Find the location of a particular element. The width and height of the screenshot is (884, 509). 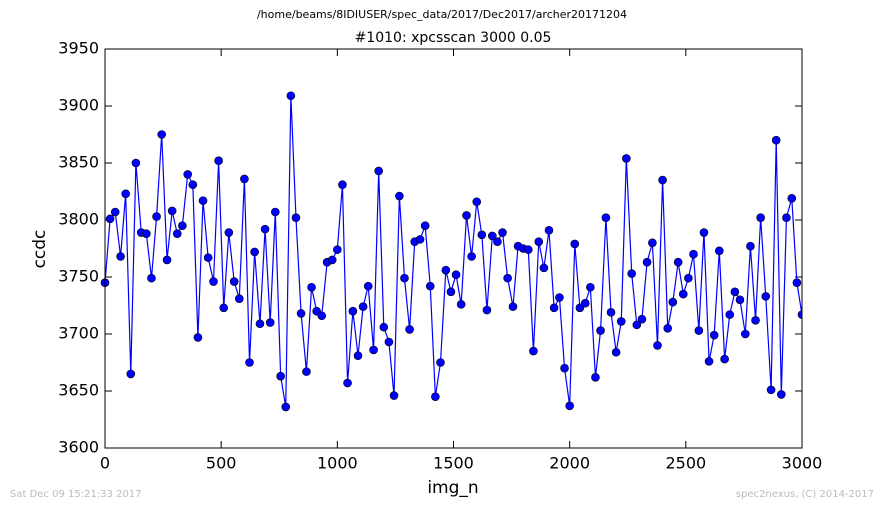

y-tick-label: 3750 is located at coordinates (78, 276).